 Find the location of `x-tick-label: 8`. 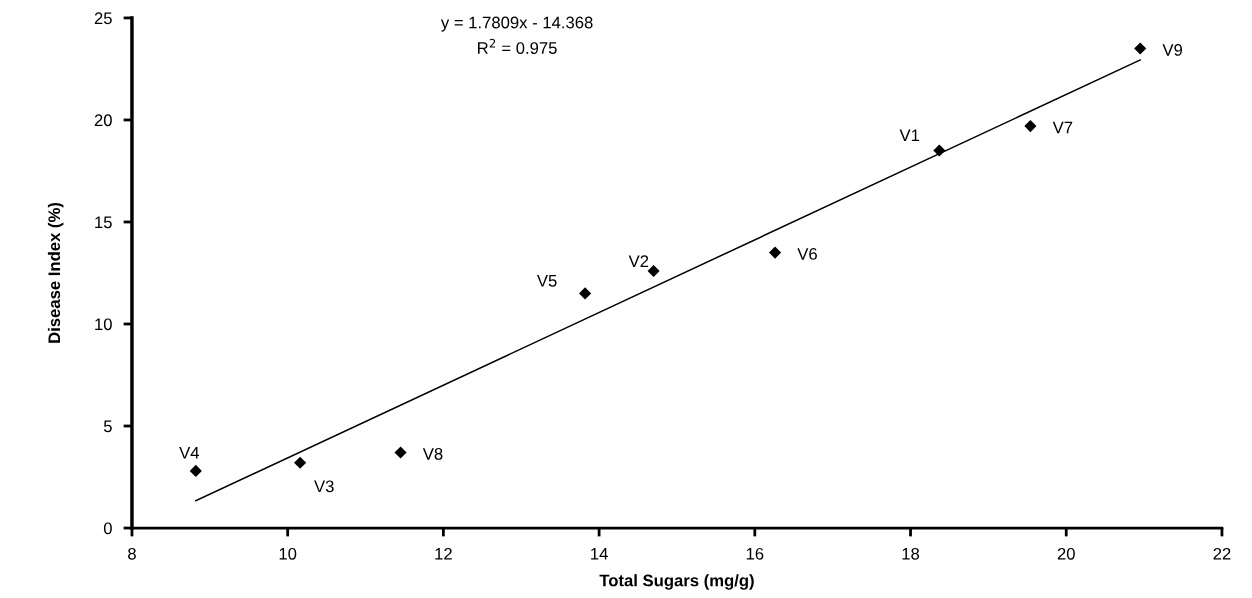

x-tick-label: 8 is located at coordinates (132, 553).